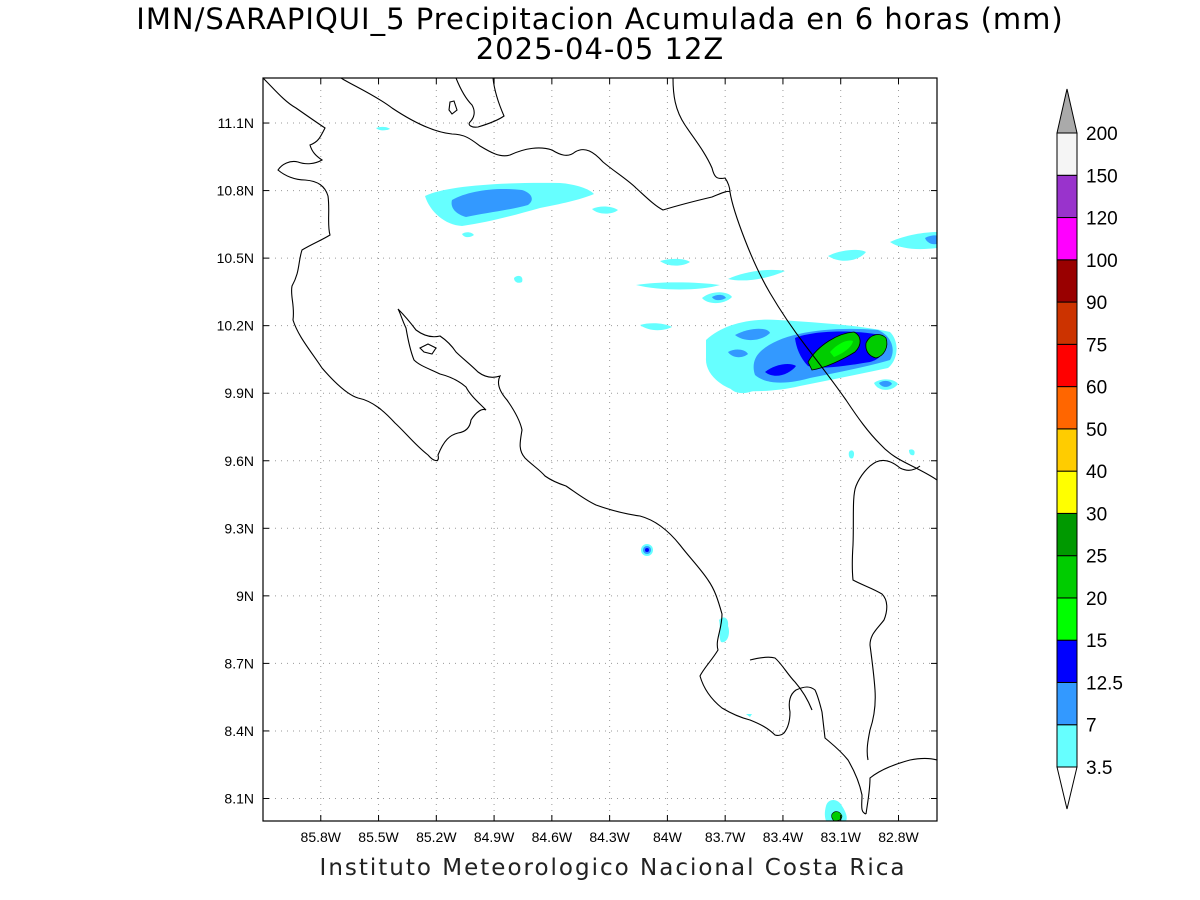  What do you see at coordinates (1096, 514) in the screenshot?
I see `colorbar-label: 30` at bounding box center [1096, 514].